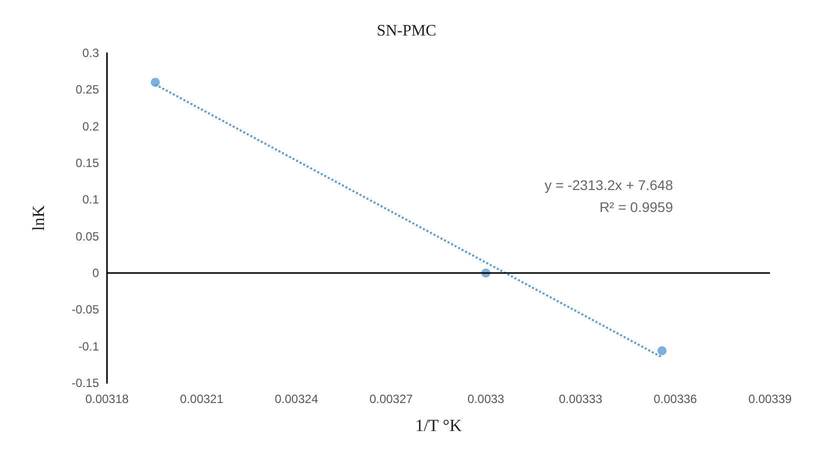  What do you see at coordinates (296, 399) in the screenshot?
I see `x-tick-label: 0.00324` at bounding box center [296, 399].